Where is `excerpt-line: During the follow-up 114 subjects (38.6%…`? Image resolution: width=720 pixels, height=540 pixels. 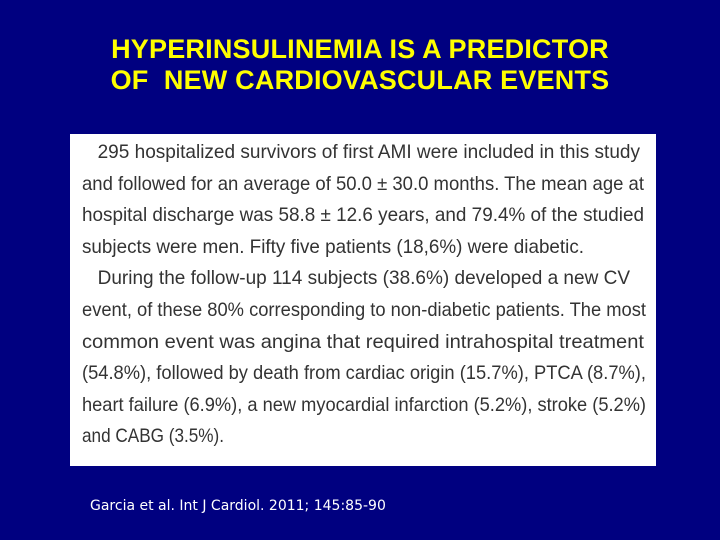
excerpt-line: During the follow-up 114 subjects (38.6%… is located at coordinates (364, 278).